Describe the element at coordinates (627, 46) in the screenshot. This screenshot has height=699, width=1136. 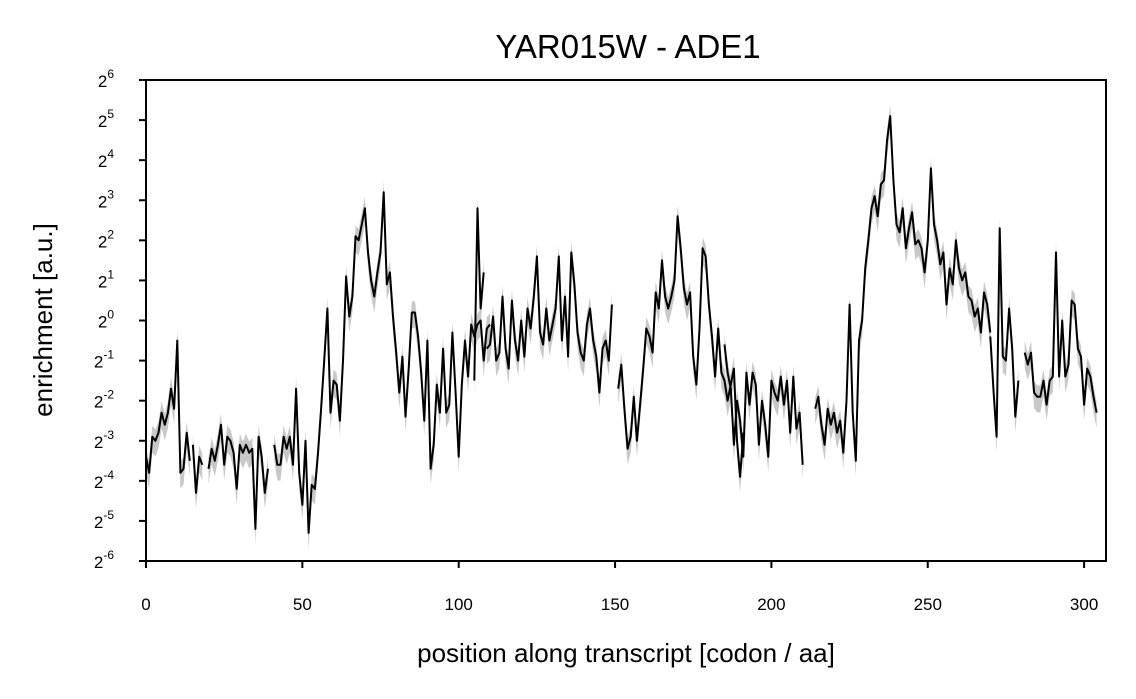
I see `chart-title: YAR015W - ADE1` at that location.